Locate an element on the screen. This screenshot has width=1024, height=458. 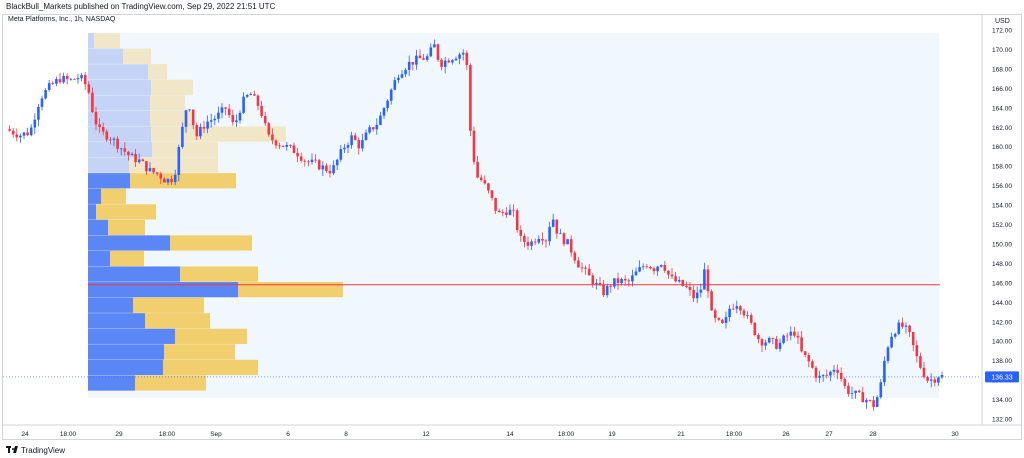
time-tick-label: 12 is located at coordinates (426, 434).